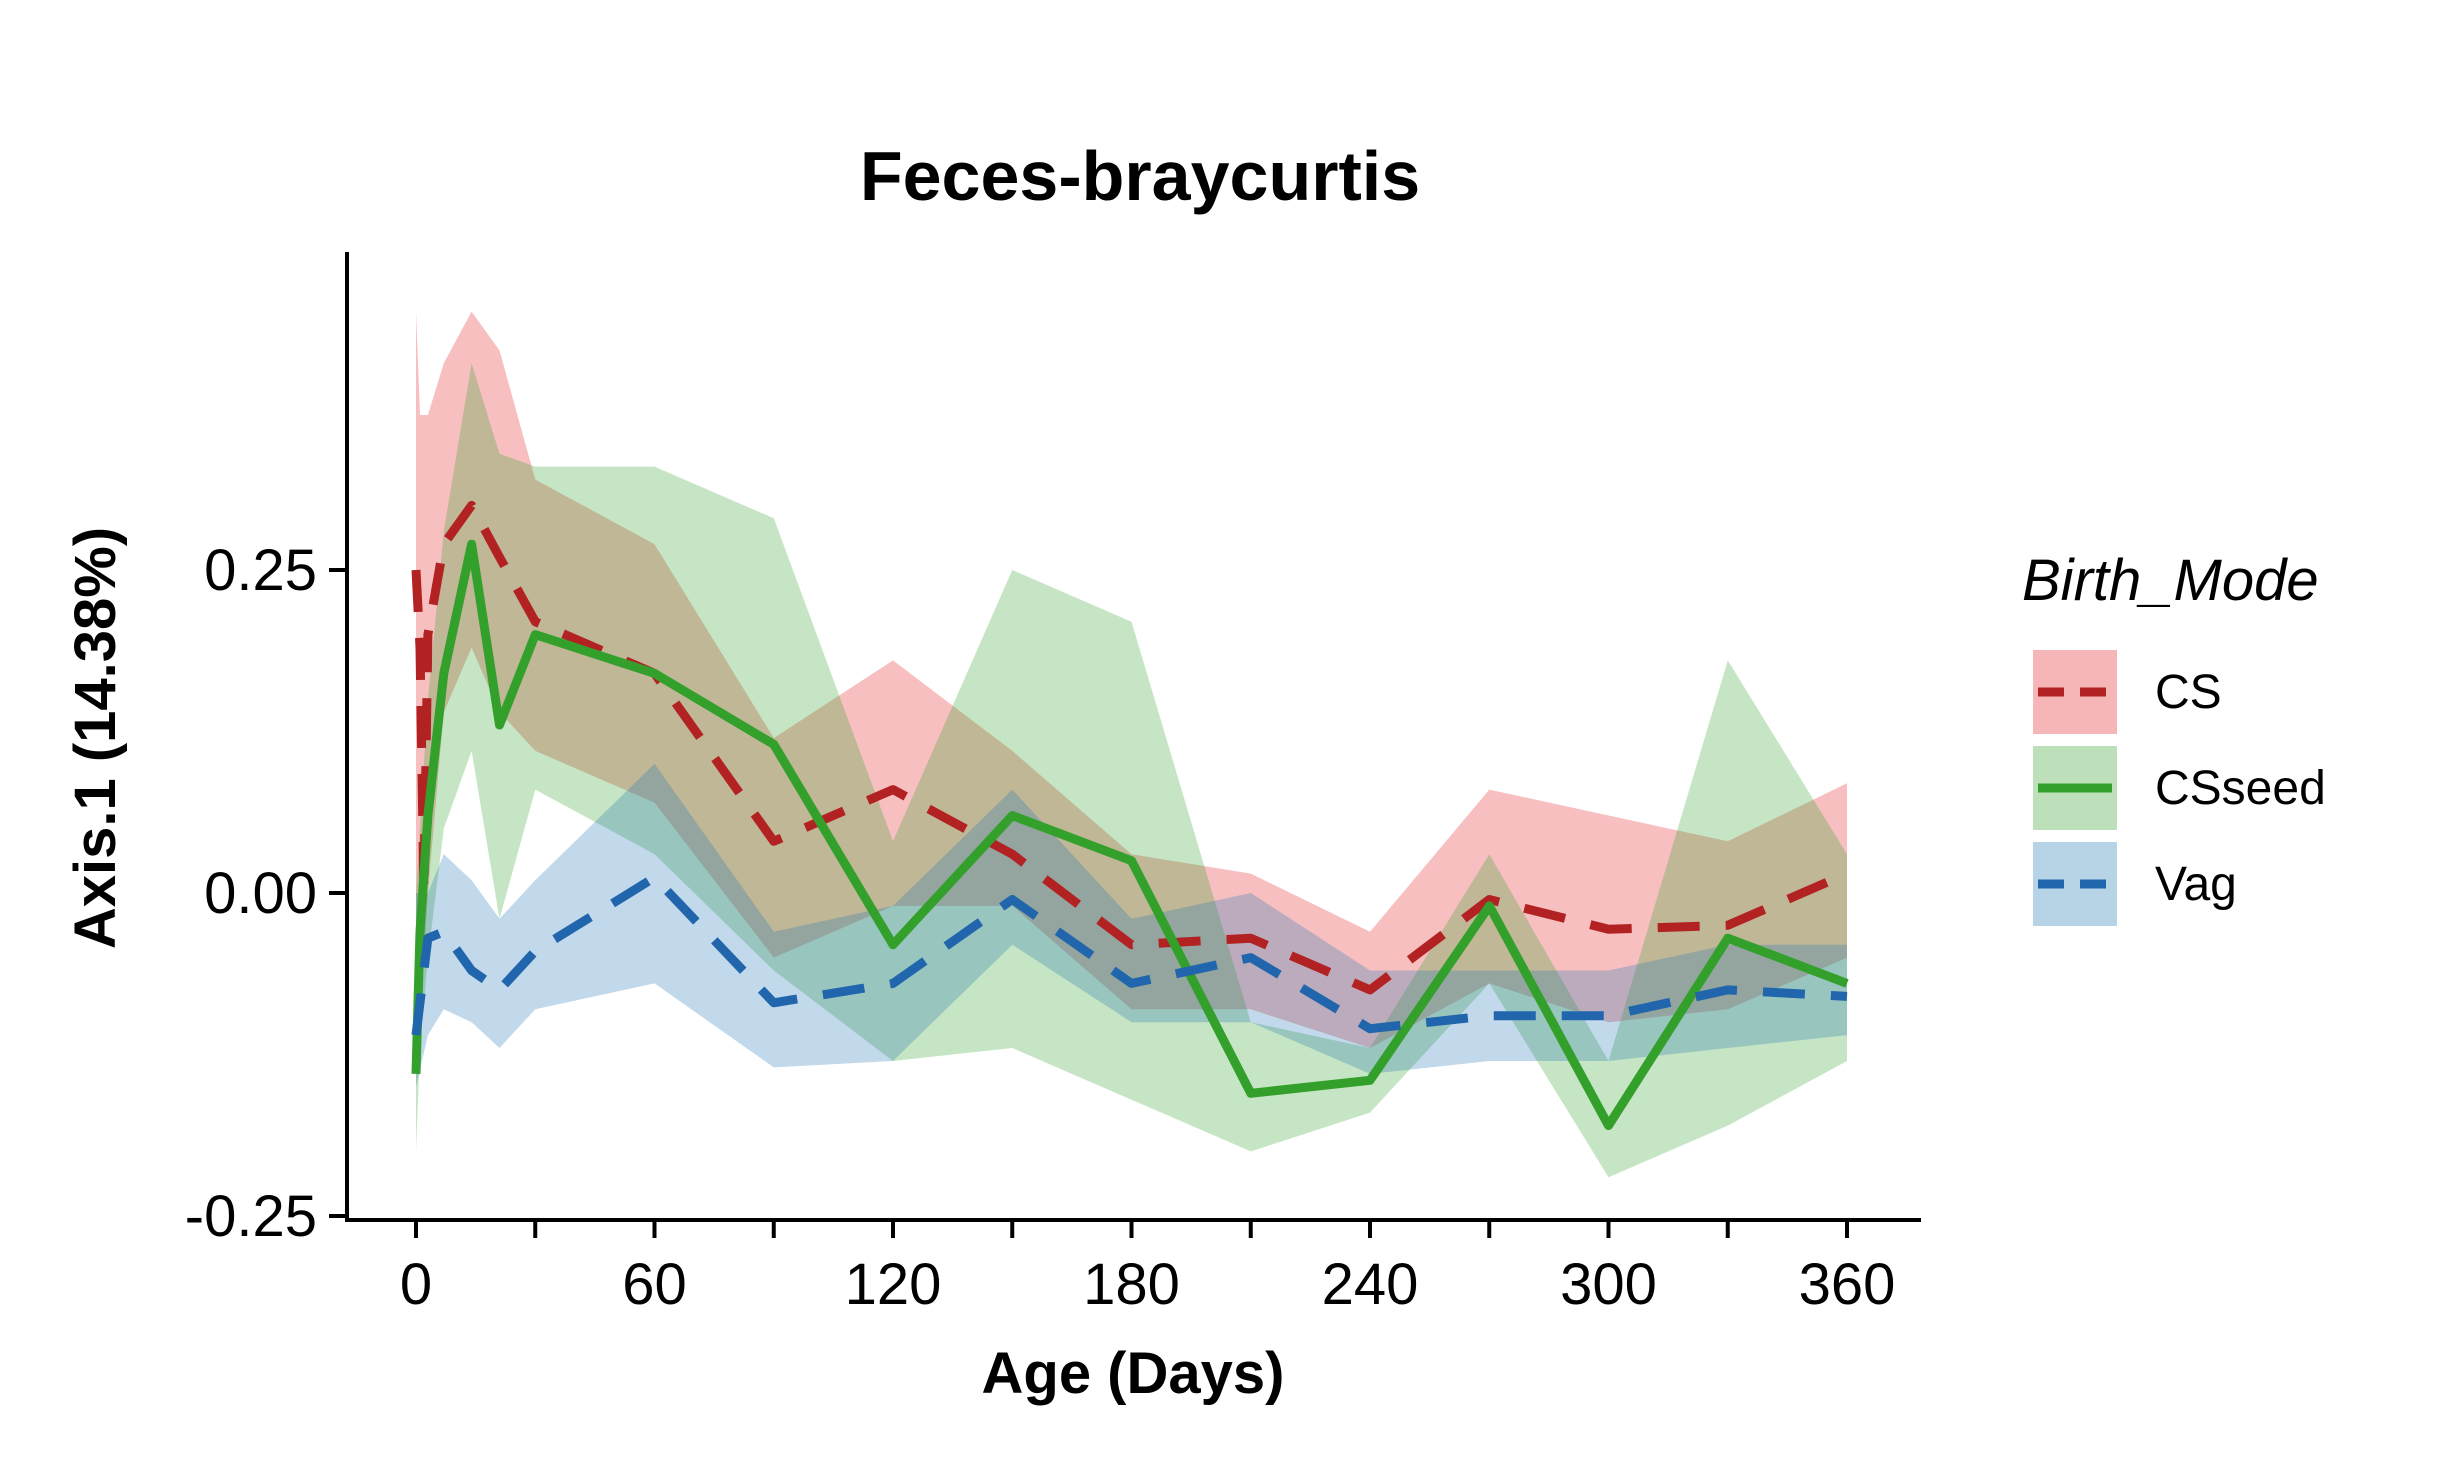  What do you see at coordinates (1129, 954) in the screenshot?
I see `line-vag` at bounding box center [1129, 954].